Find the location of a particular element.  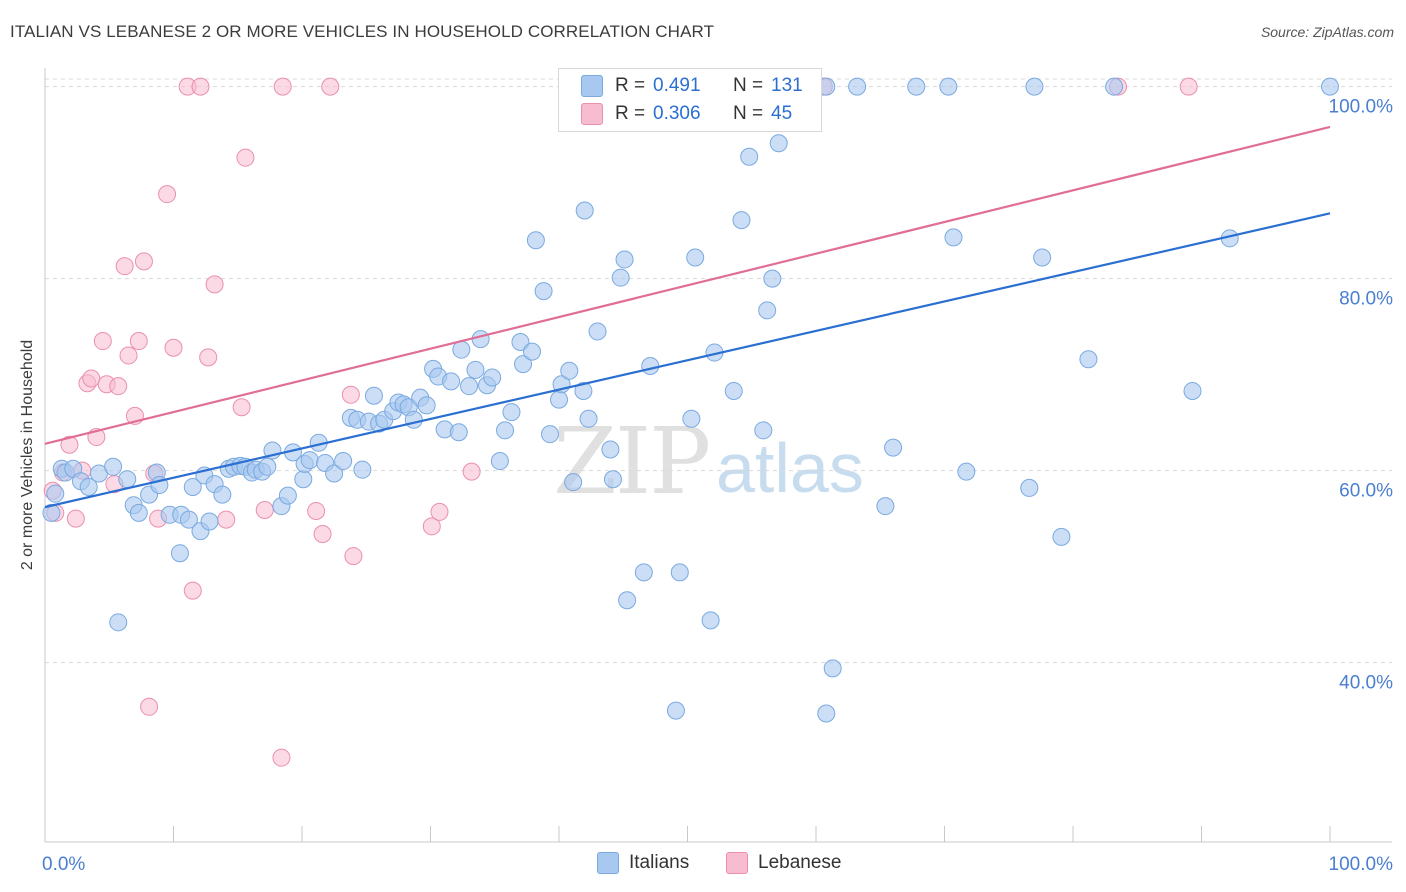

lebanese-legend-label: Lebanese is located at coordinates (800, 862).